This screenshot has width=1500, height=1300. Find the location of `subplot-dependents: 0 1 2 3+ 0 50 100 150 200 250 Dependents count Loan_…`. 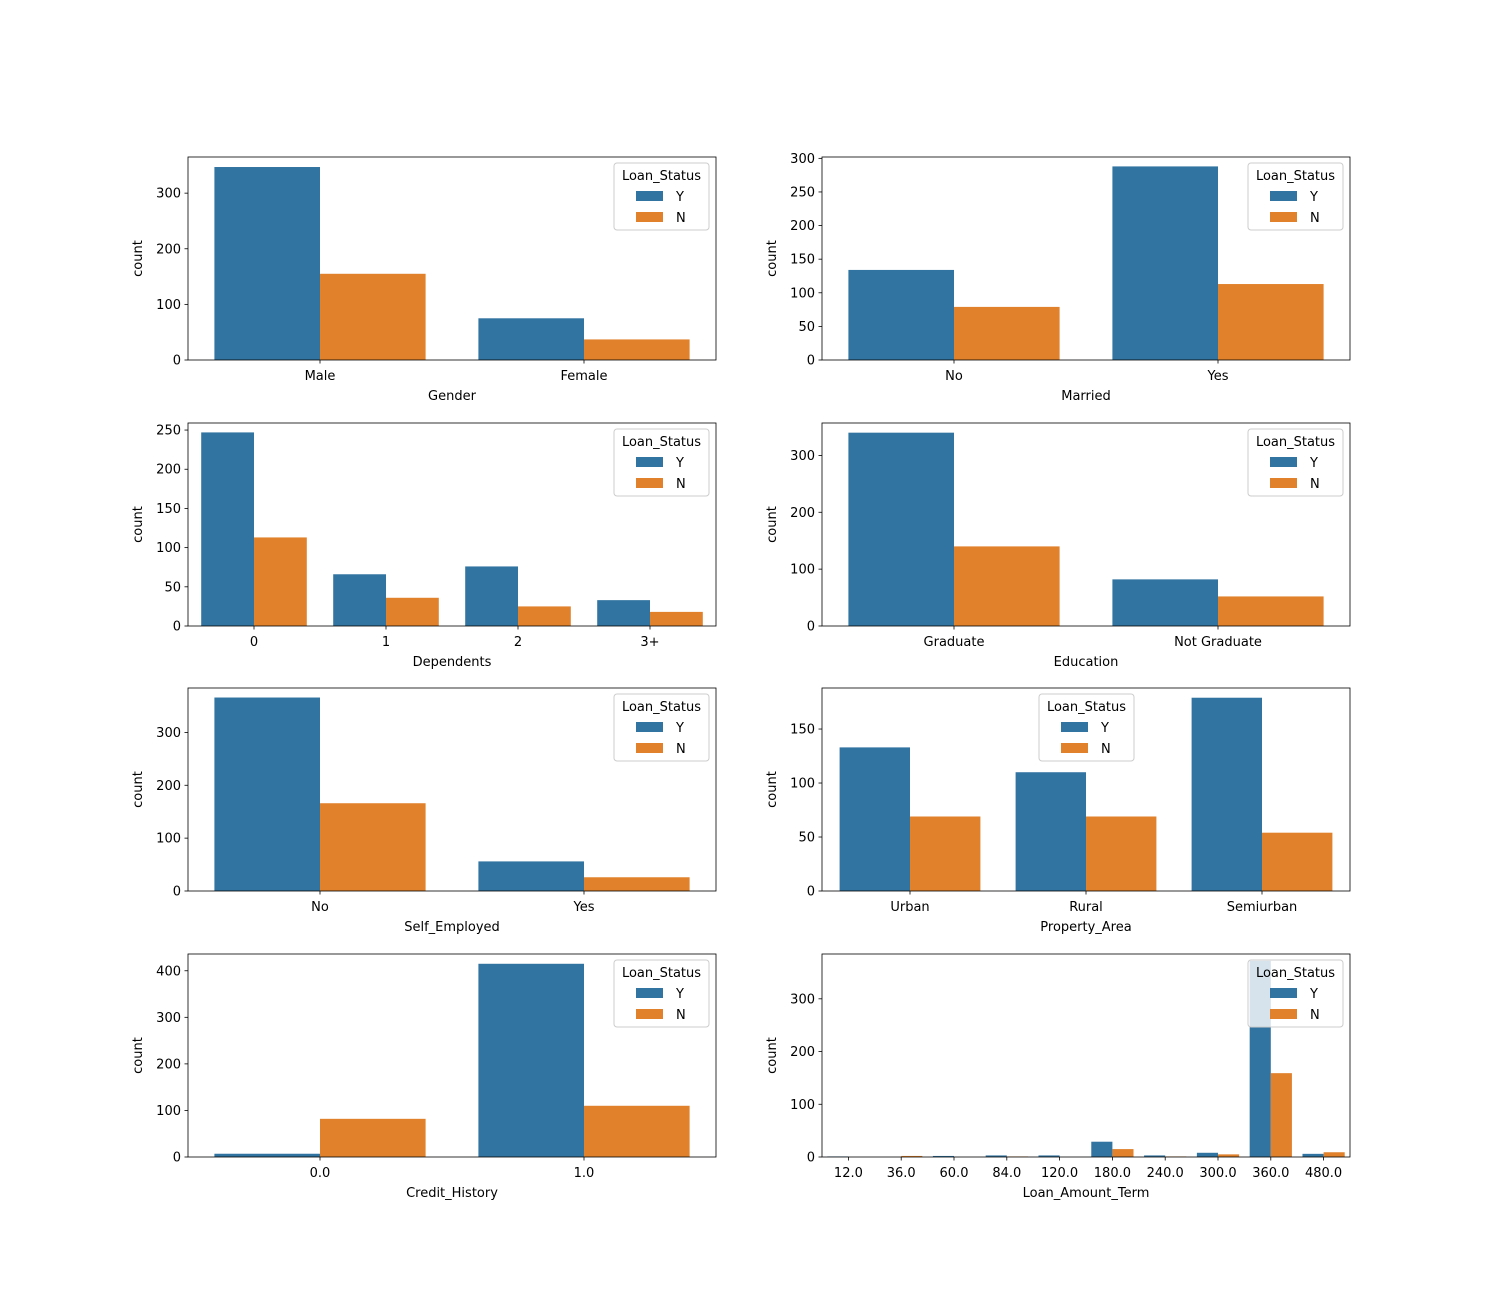

subplot-dependents: 0 1 2 3+ 0 50 100 150 200 250 Dependents count Loan_… is located at coordinates (424, 546).